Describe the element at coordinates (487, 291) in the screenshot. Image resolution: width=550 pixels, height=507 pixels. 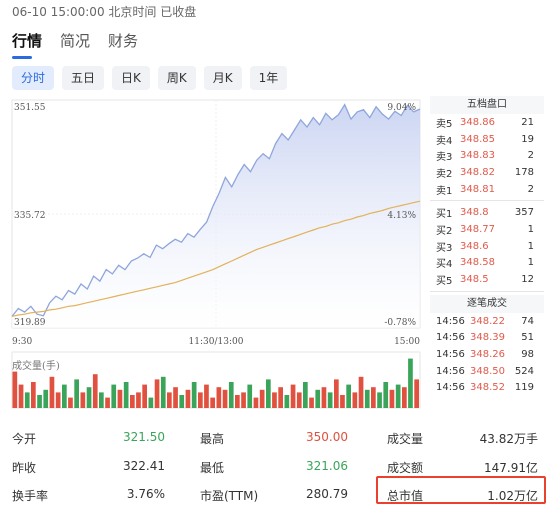
I see `trades-divider` at that location.